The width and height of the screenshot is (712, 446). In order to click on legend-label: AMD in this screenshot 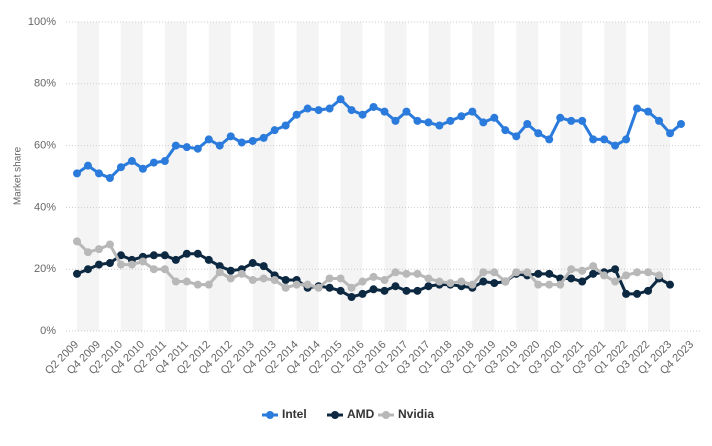, I will do `click(361, 414)`.